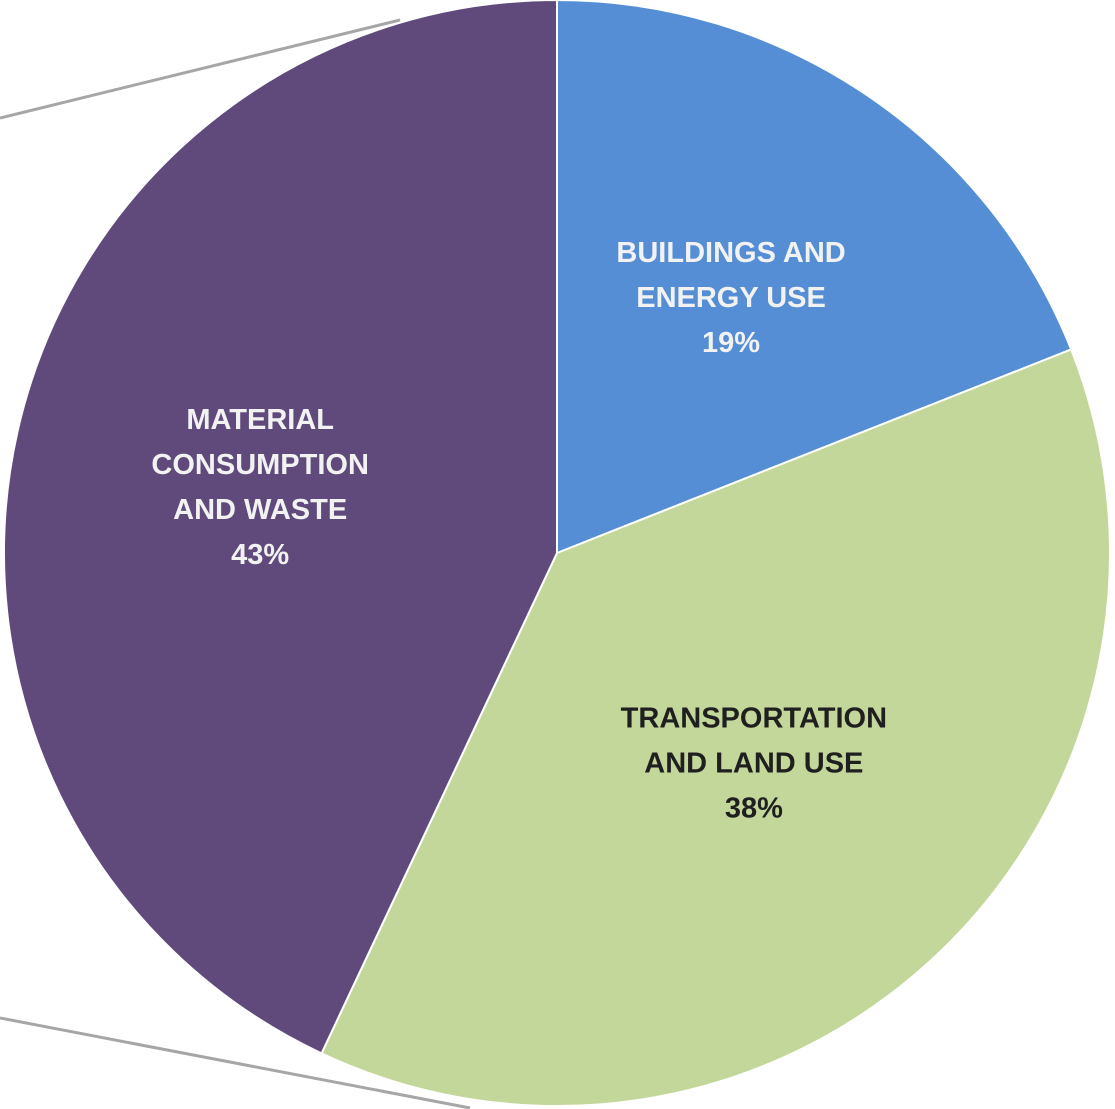 The height and width of the screenshot is (1109, 1115). I want to click on slice-value-label: 38%, so click(754, 809).